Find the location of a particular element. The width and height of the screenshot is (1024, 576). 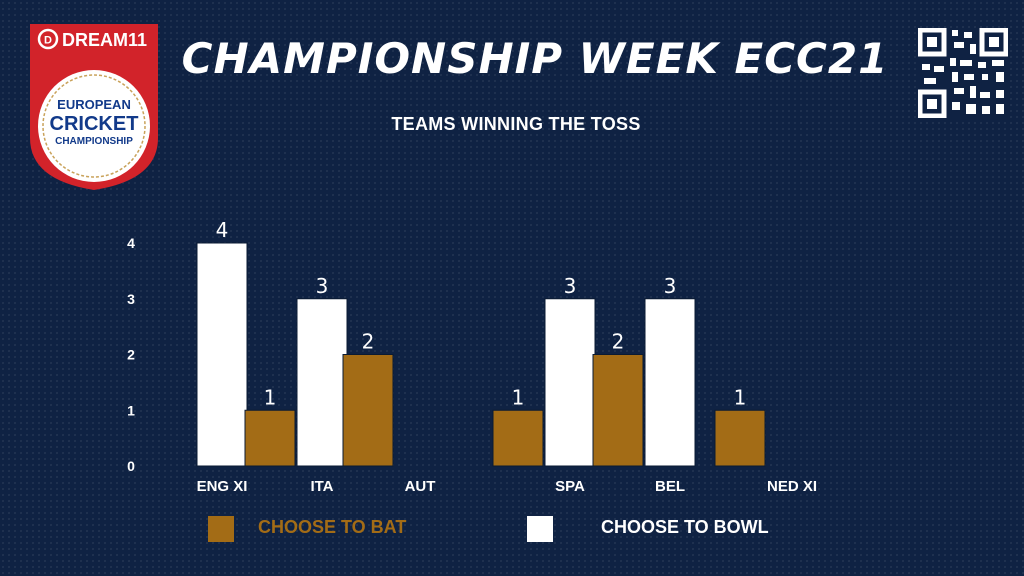

logo-line3: CHAMPIONSHIP is located at coordinates (94, 141).